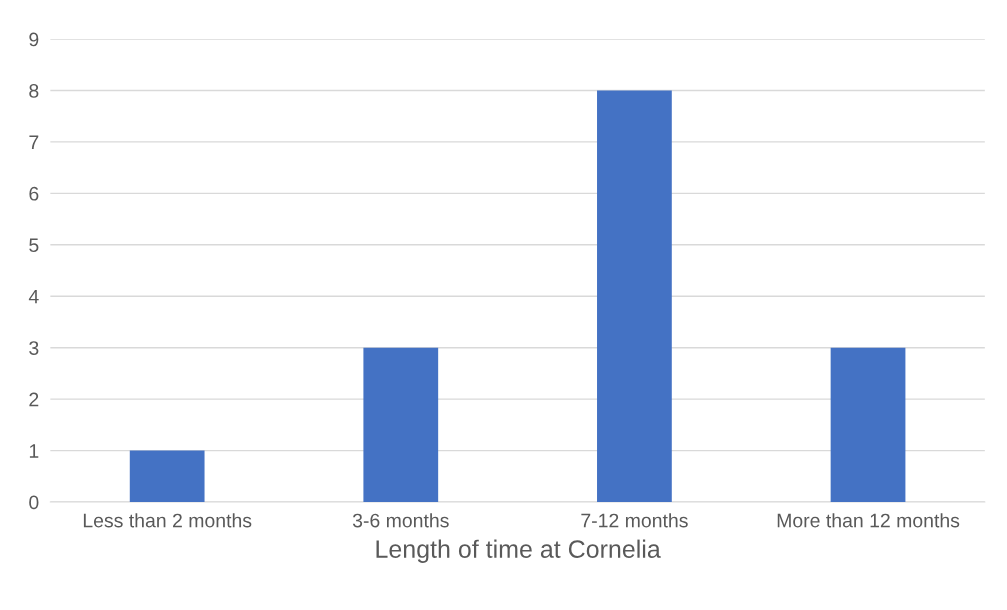 Image resolution: width=1007 pixels, height=610 pixels. Describe the element at coordinates (34, 90) in the screenshot. I see `y-tick-label: 8` at that location.